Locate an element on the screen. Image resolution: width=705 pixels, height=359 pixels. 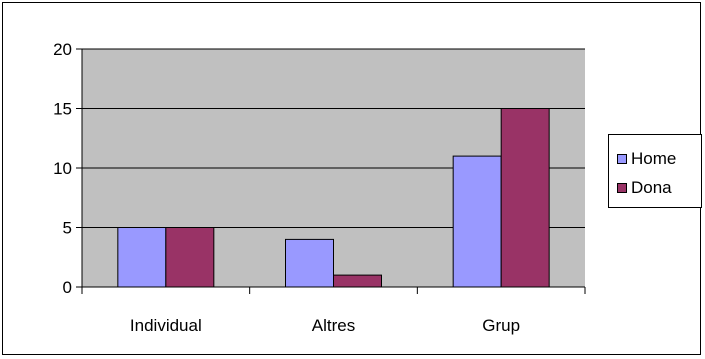
bar-dona-altres is located at coordinates (357, 281).